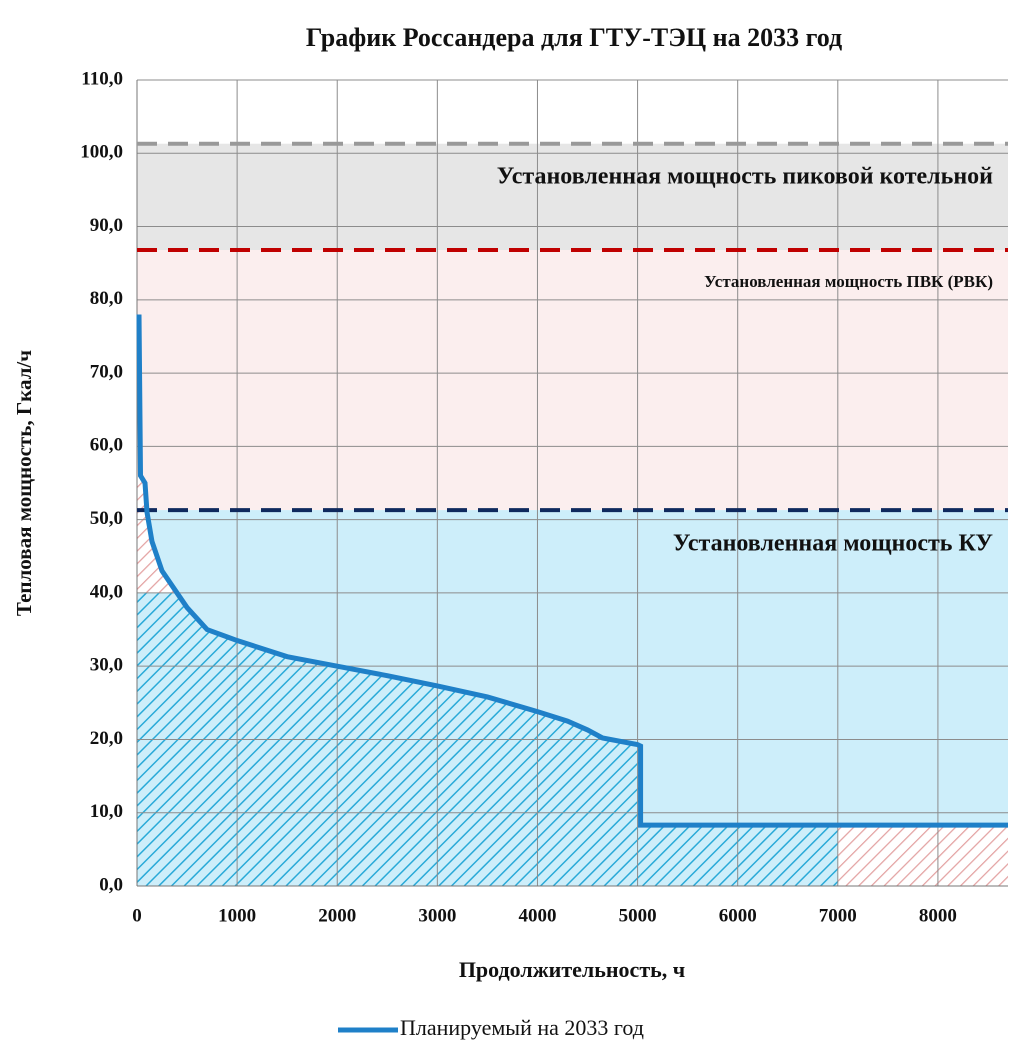 This screenshot has height=1046, width=1009. I want to click on x-axis-title: Продолжительность, ч, so click(572, 969).